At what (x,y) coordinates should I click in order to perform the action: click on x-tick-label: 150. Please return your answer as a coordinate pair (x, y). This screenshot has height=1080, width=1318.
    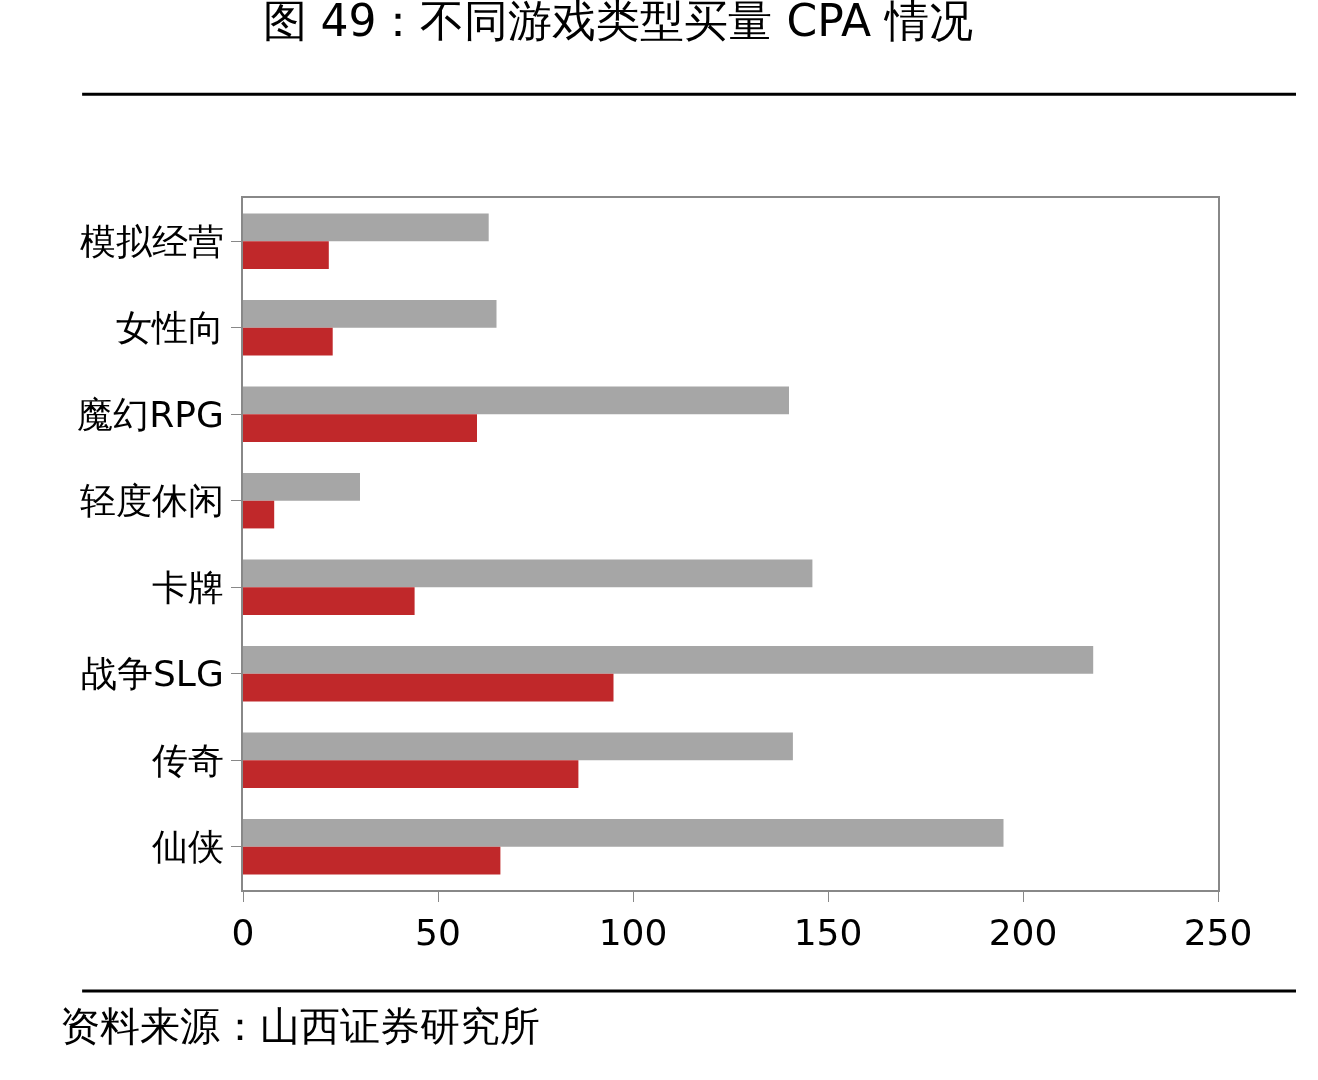
    Looking at the image, I should click on (828, 933).